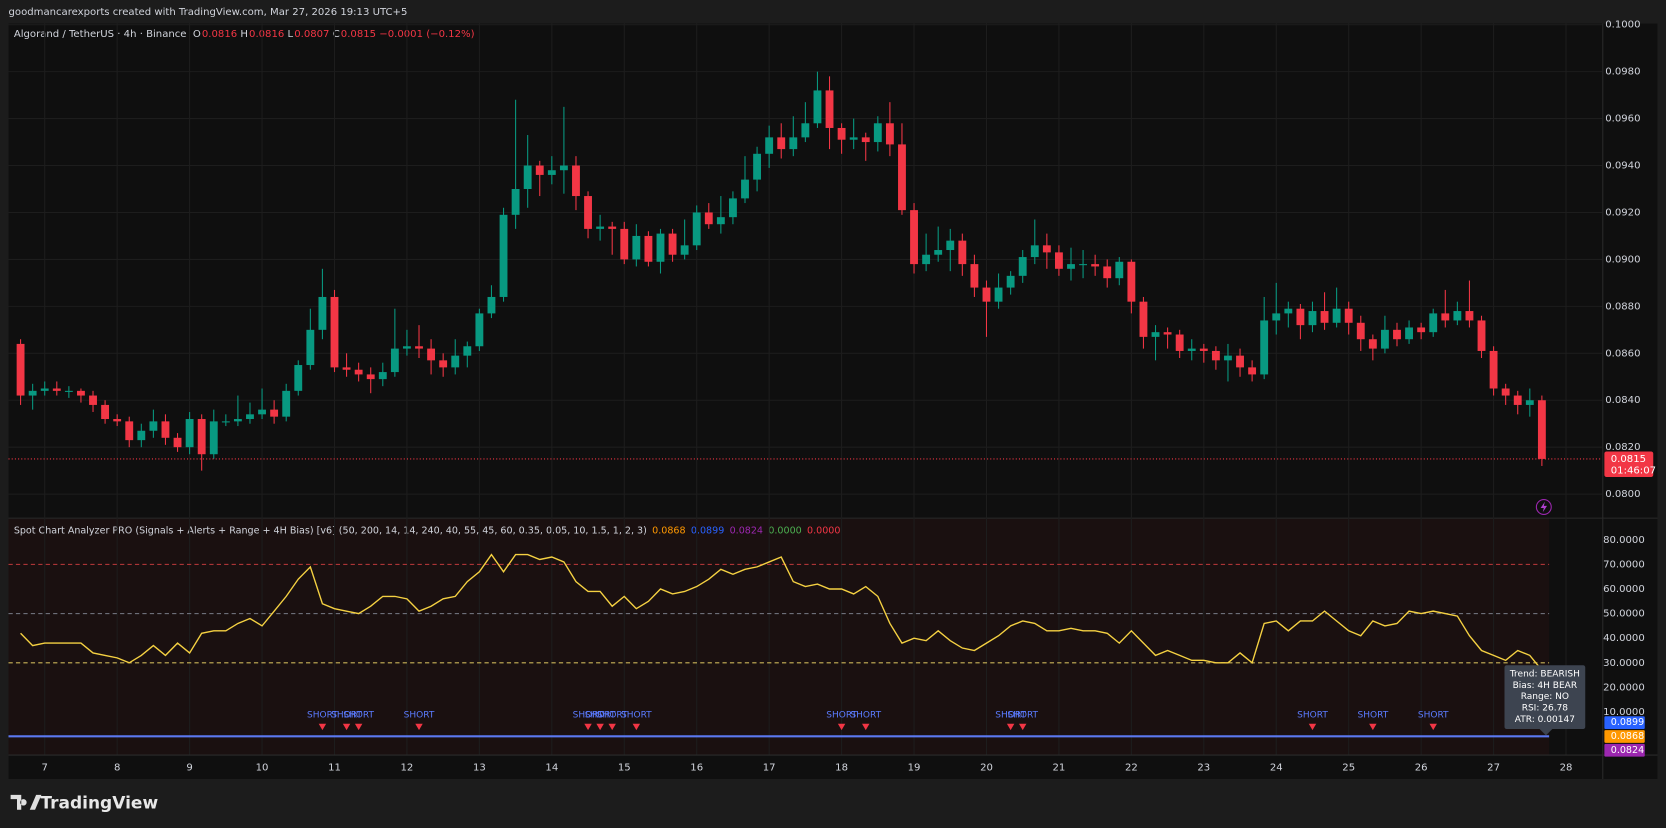 This screenshot has width=1666, height=828. I want to click on tooltip-line: Range: NO, so click(1545, 697).